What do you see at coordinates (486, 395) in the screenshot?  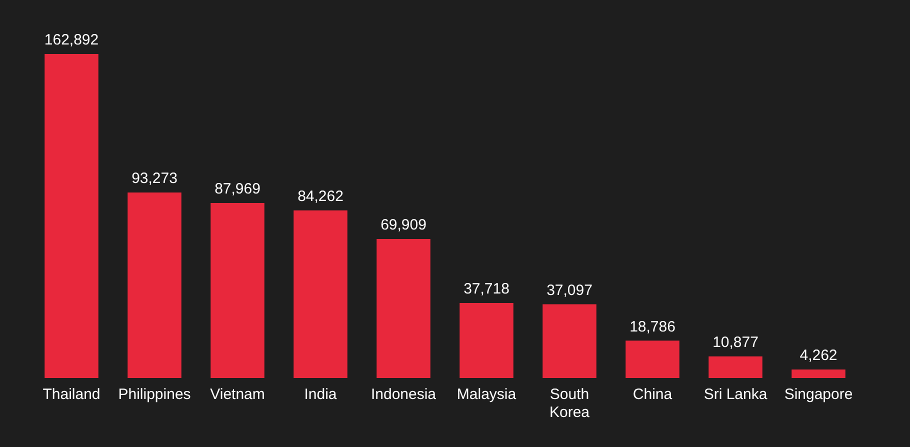 I see `x-tick-label: Malaysia` at bounding box center [486, 395].